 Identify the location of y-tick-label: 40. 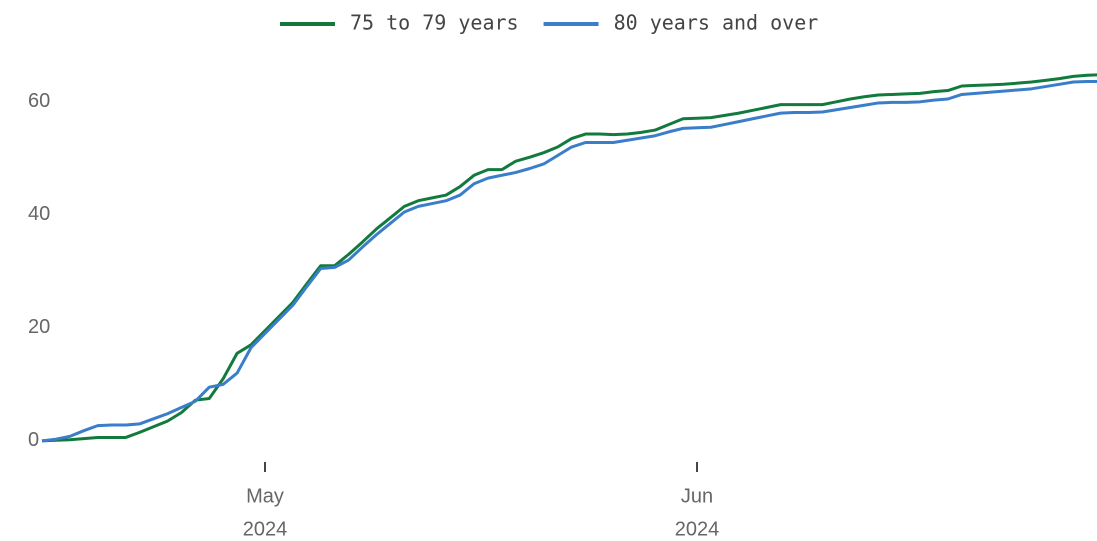
(39, 214).